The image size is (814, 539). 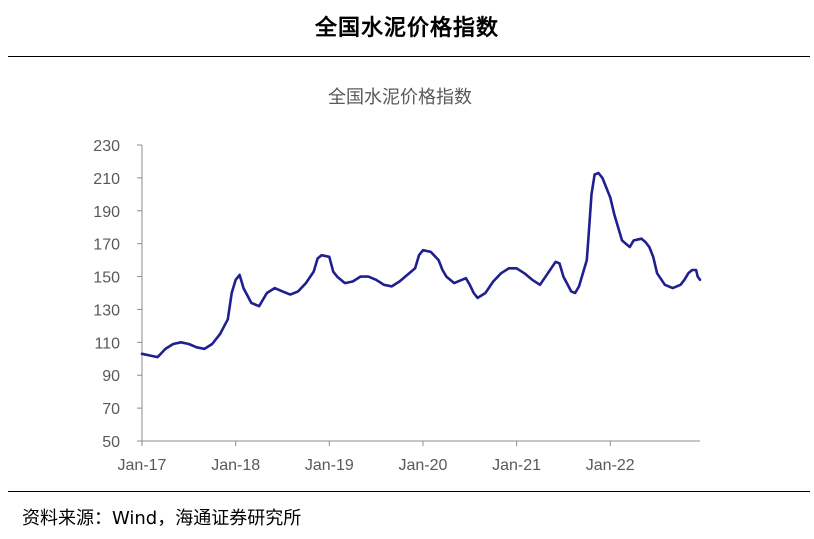 What do you see at coordinates (106, 278) in the screenshot?
I see `y-tick-label: 150` at bounding box center [106, 278].